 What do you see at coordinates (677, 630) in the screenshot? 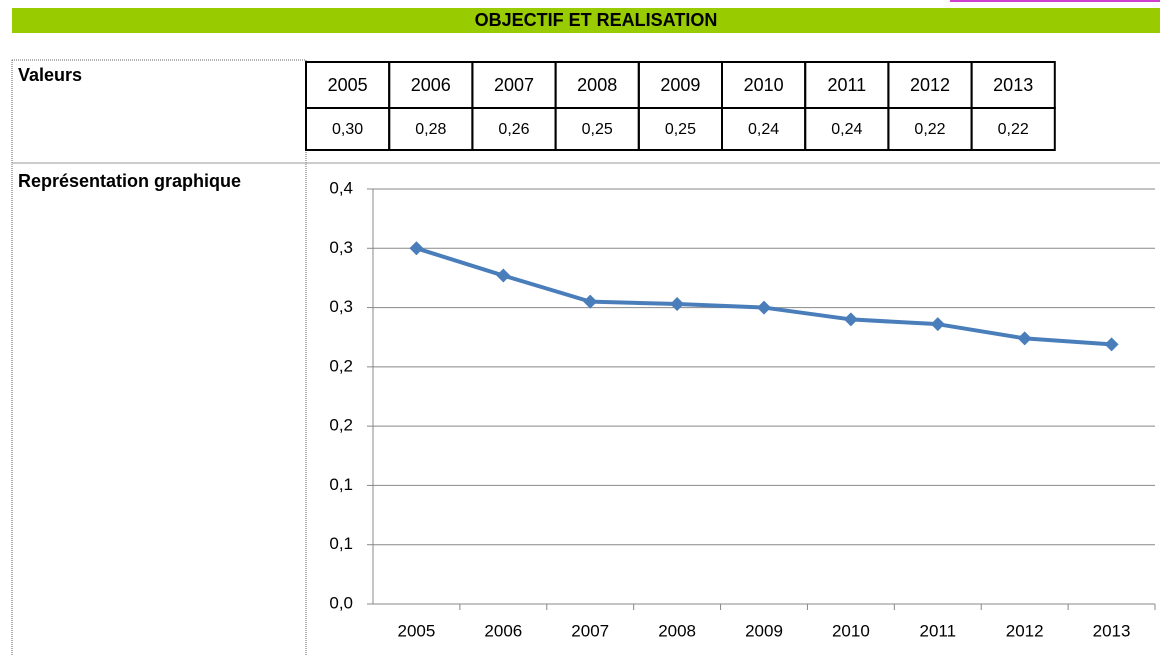
I see `x-tick-label: 2008` at bounding box center [677, 630].